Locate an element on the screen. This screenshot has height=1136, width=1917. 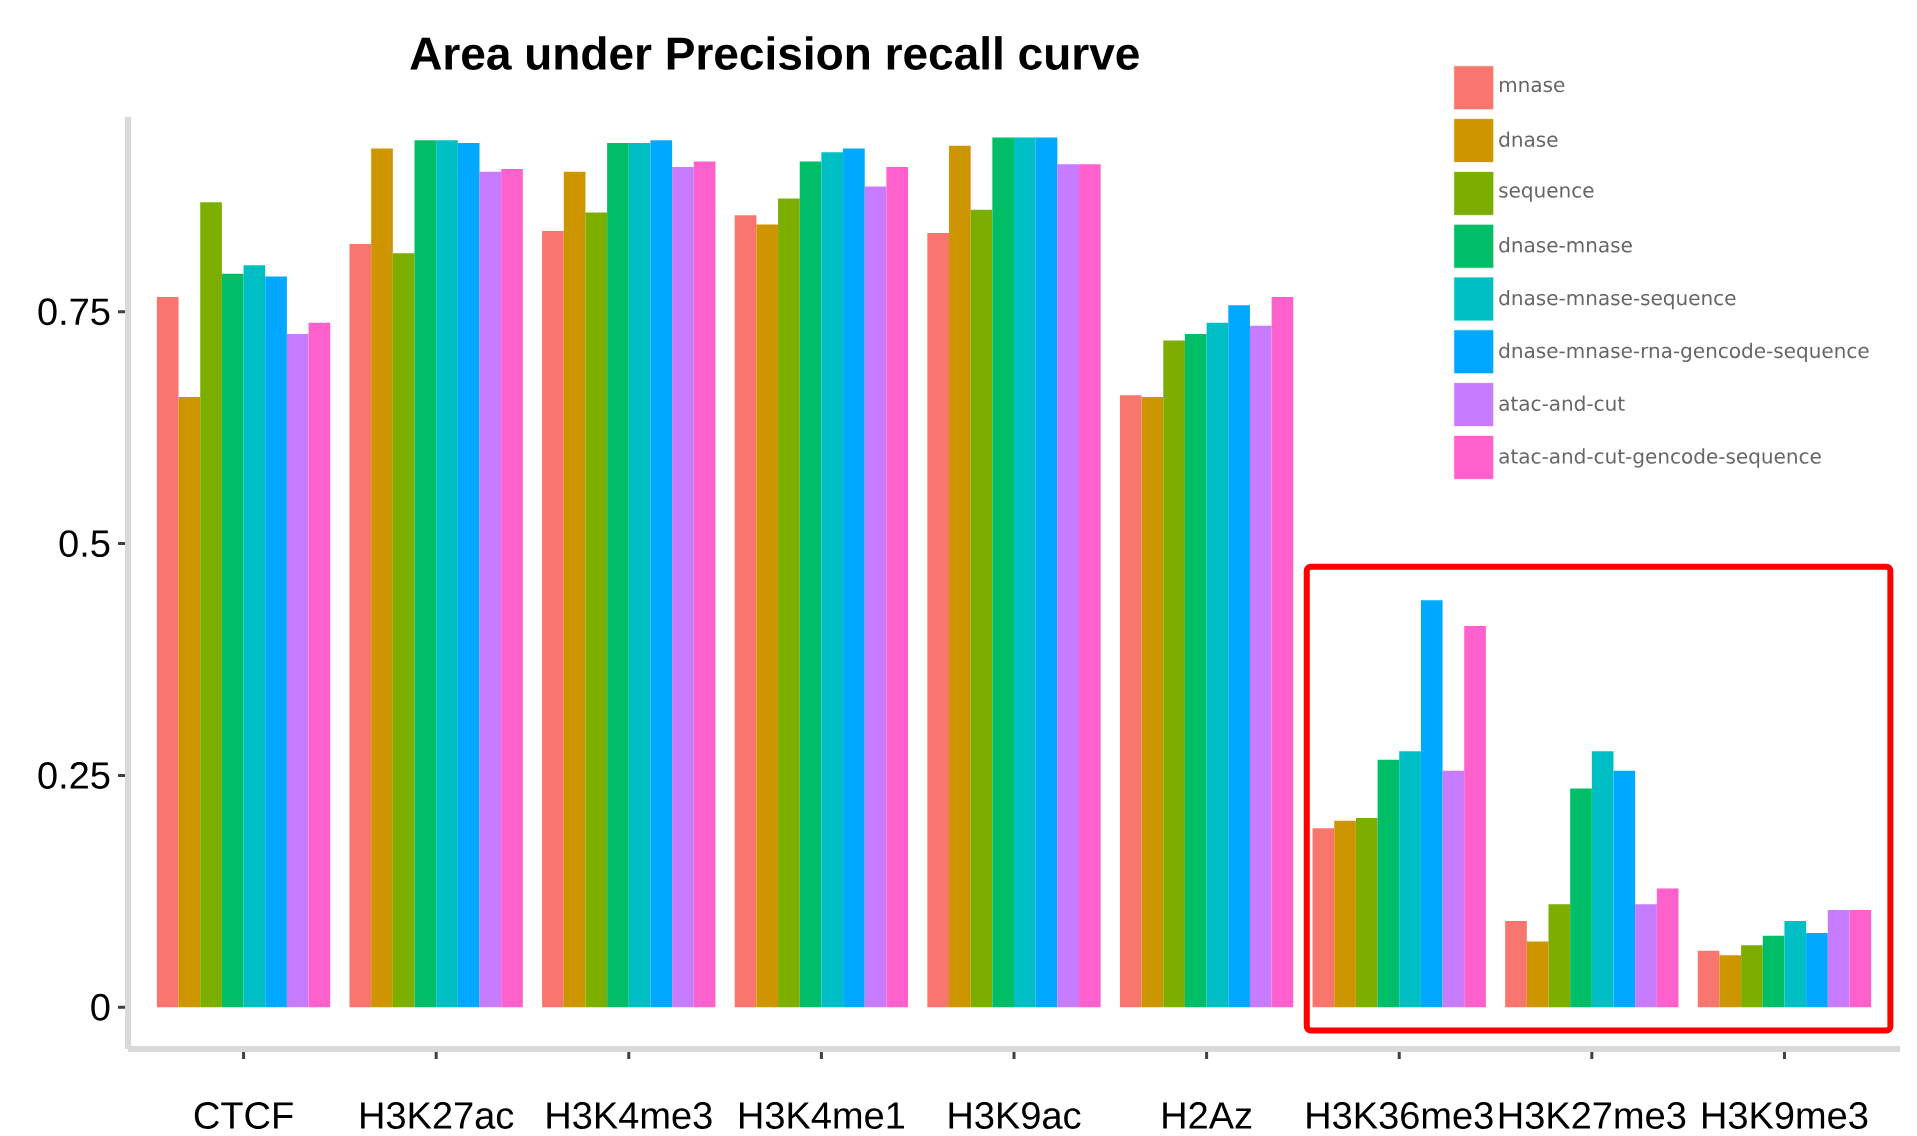
legend-label: dnase-mnase-rna-gencode-sequence is located at coordinates (1684, 352).